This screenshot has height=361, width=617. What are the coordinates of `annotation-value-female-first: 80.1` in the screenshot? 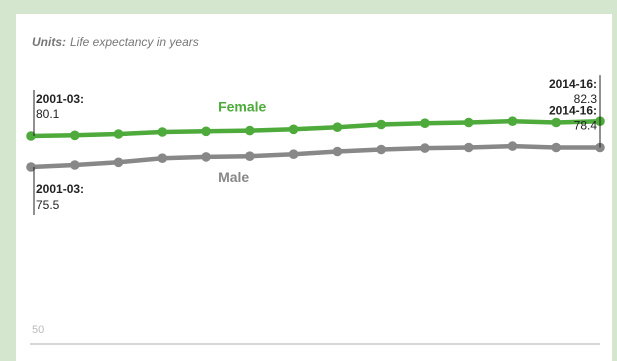 It's located at (48, 114).